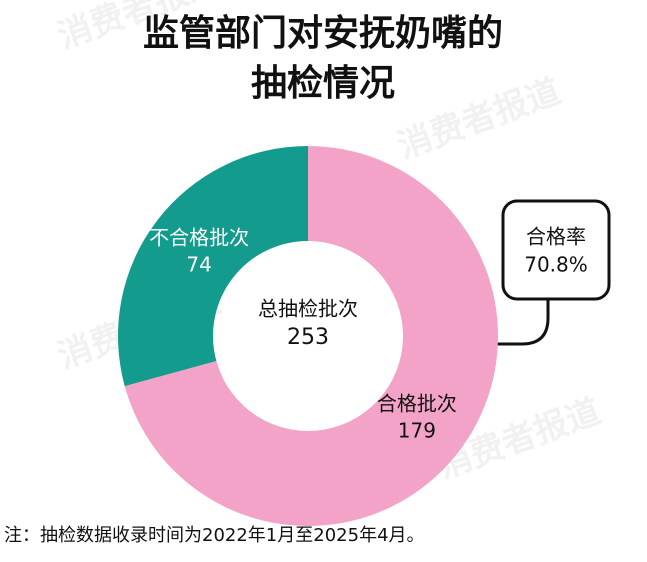  Describe the element at coordinates (521, 322) in the screenshot. I see `callout-connector` at that location.